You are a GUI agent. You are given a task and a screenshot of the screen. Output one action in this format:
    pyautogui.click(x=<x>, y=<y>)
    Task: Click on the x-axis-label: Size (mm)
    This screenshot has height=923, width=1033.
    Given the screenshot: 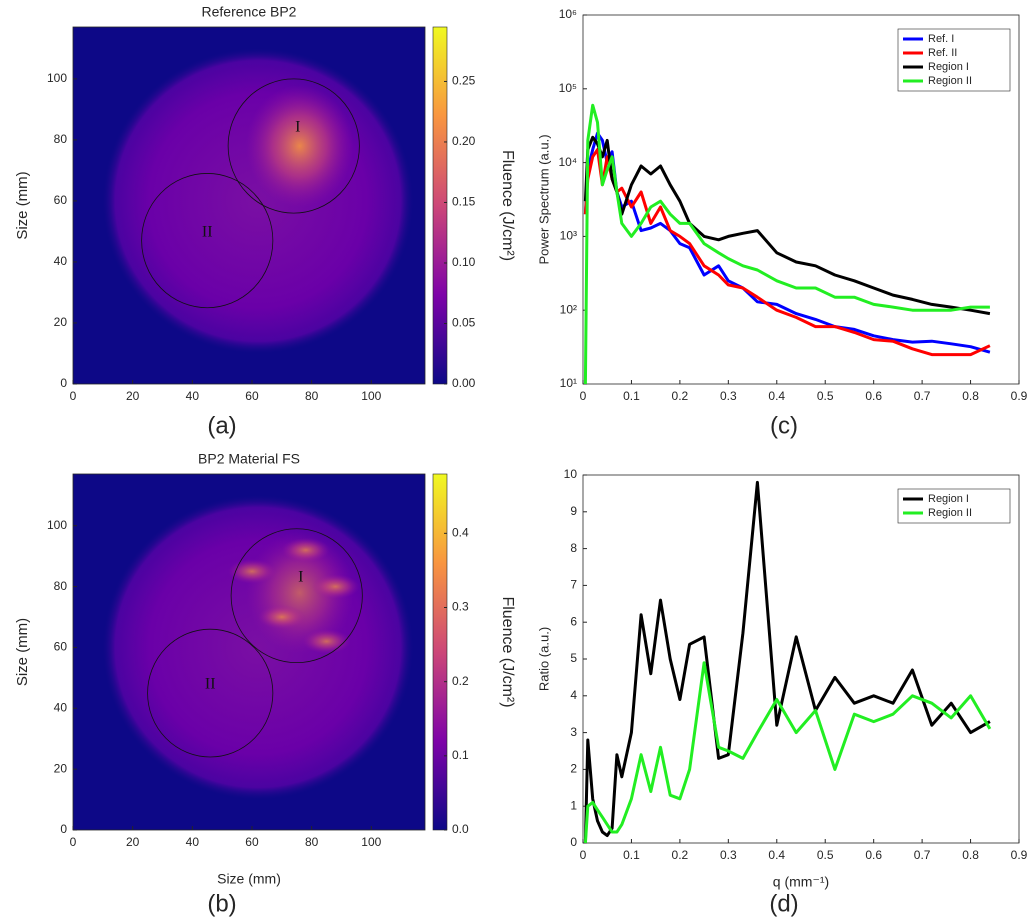 What is the action you would take?
    pyautogui.click(x=249, y=879)
    